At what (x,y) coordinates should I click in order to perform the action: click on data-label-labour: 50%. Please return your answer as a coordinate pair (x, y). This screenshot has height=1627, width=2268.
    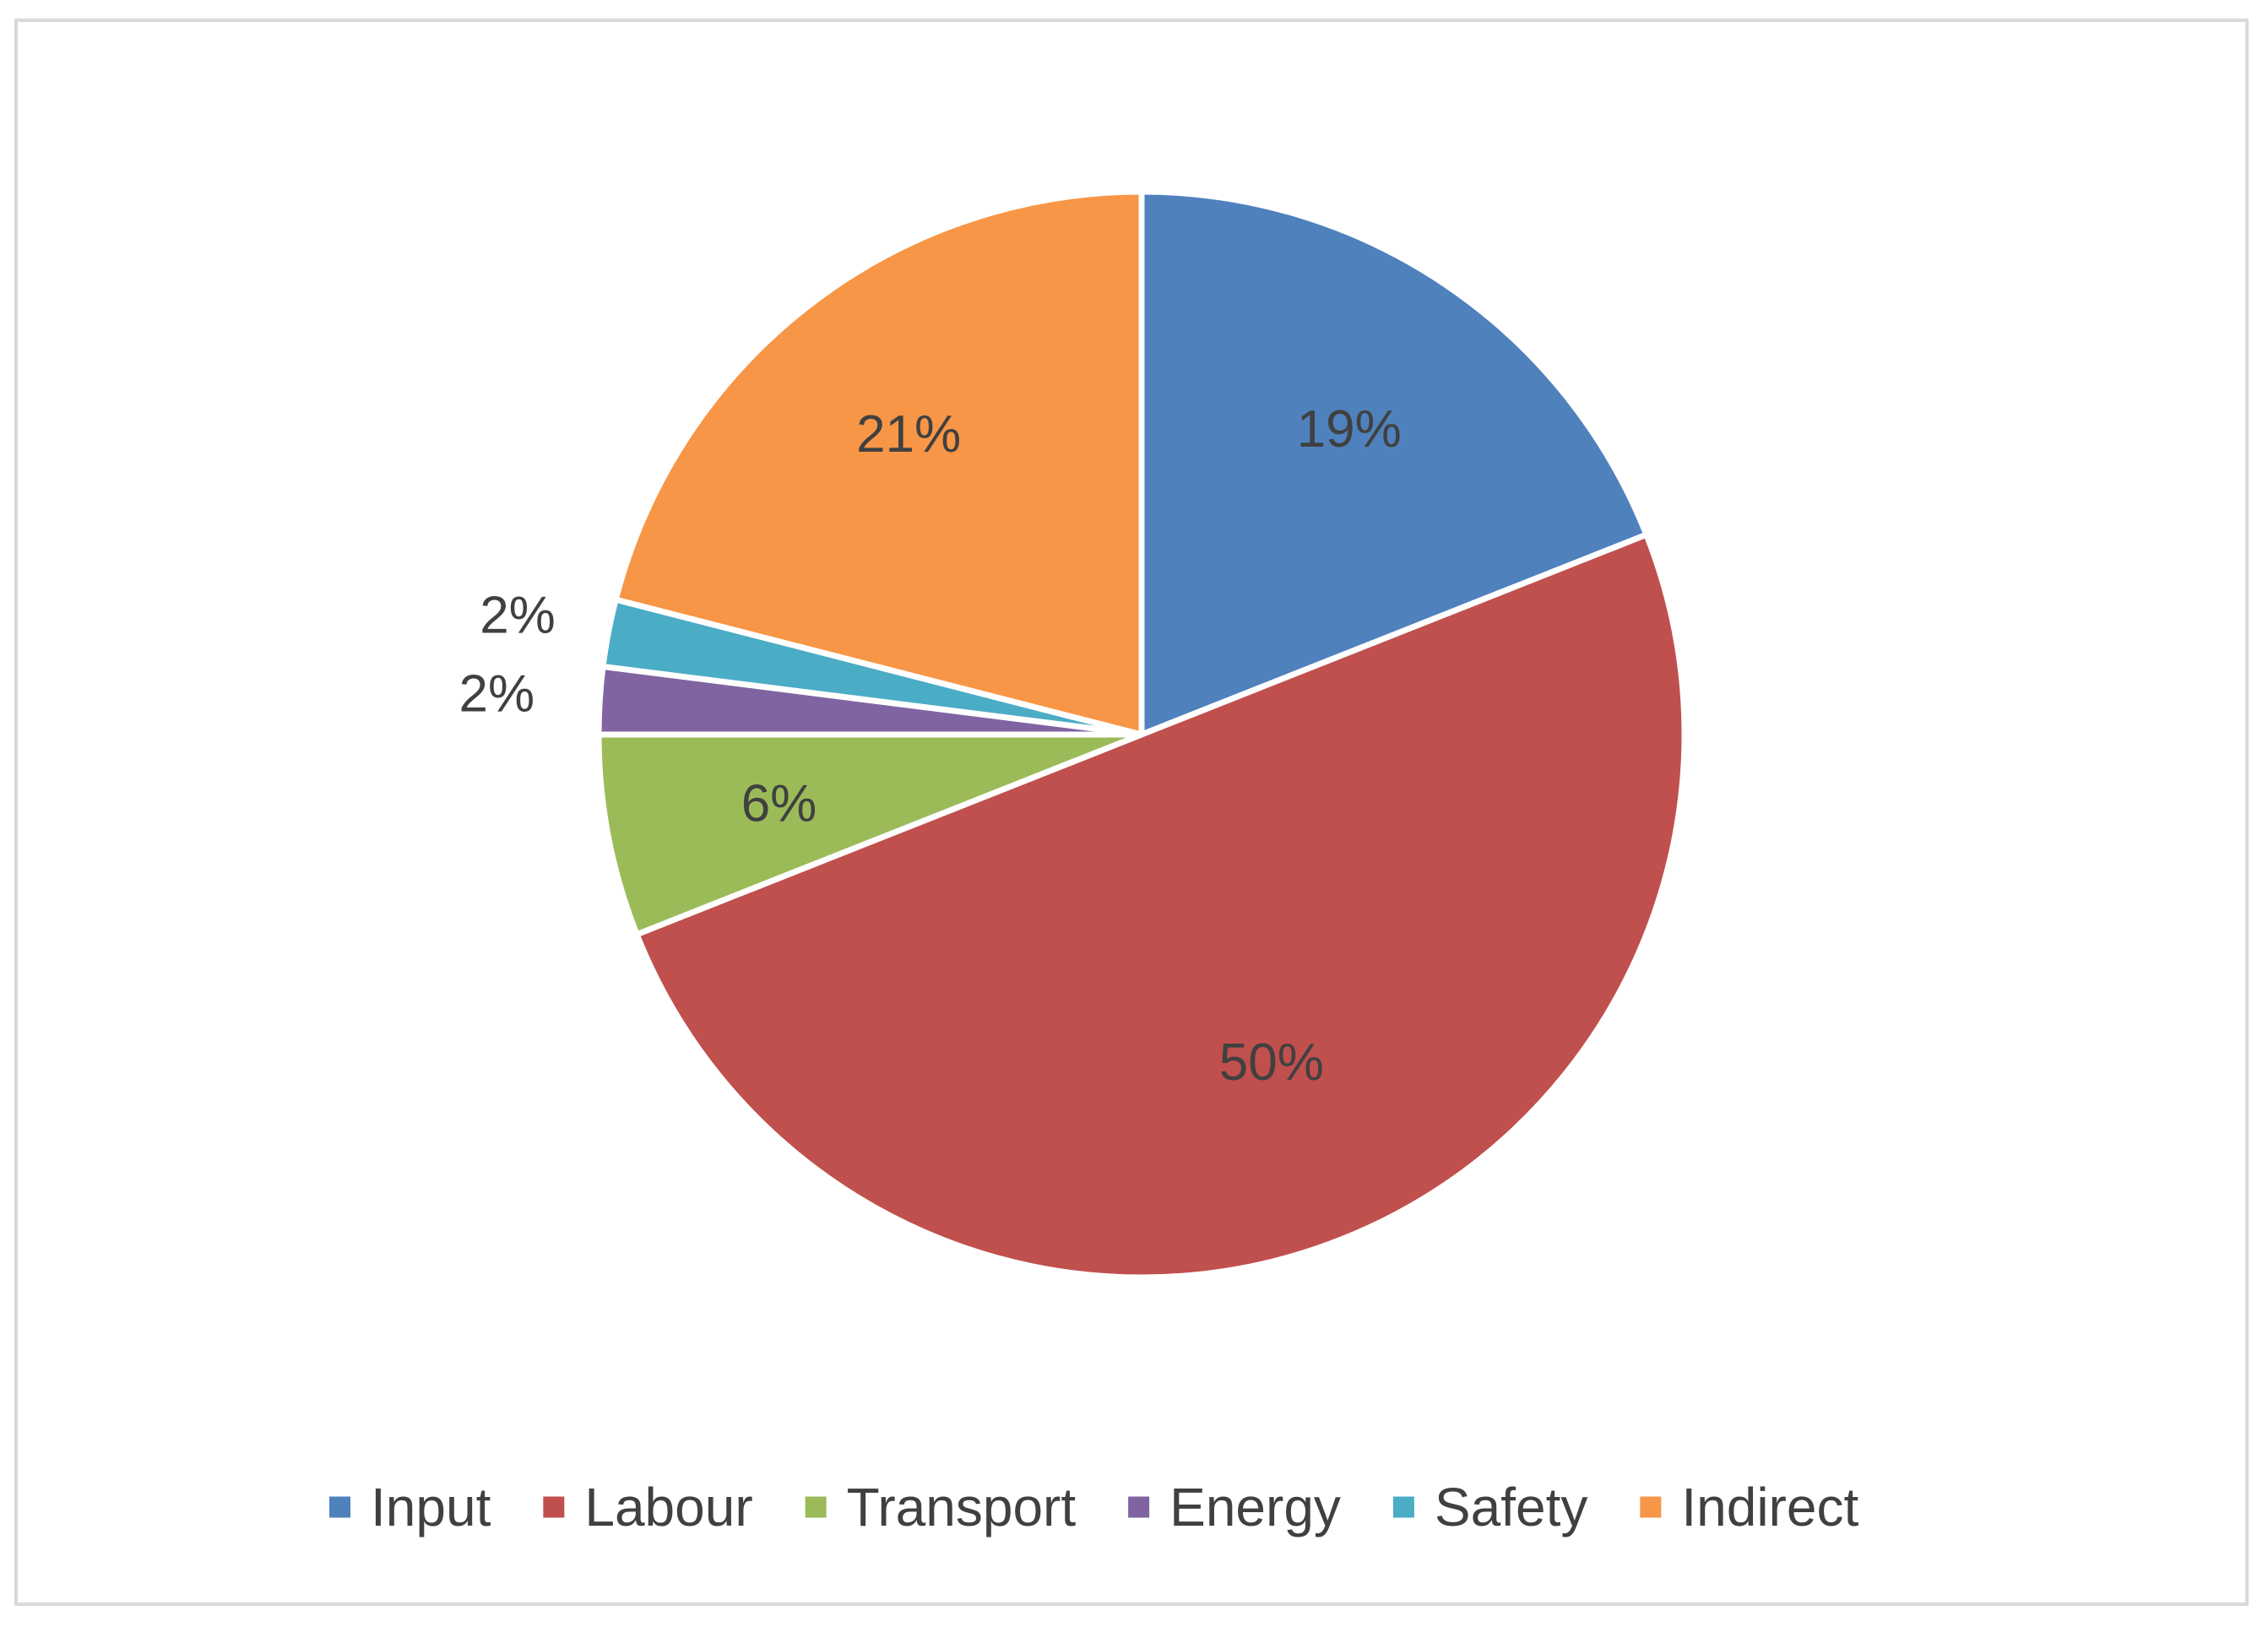
    Looking at the image, I should click on (1271, 1062).